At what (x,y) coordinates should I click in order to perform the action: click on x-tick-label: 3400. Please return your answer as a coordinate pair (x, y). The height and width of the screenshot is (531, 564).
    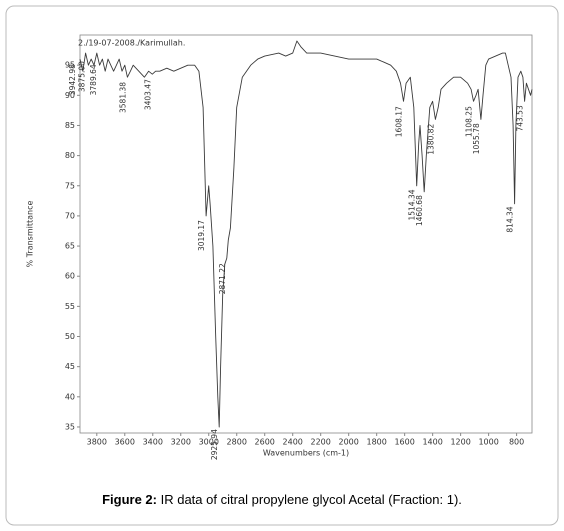
    Looking at the image, I should click on (153, 442).